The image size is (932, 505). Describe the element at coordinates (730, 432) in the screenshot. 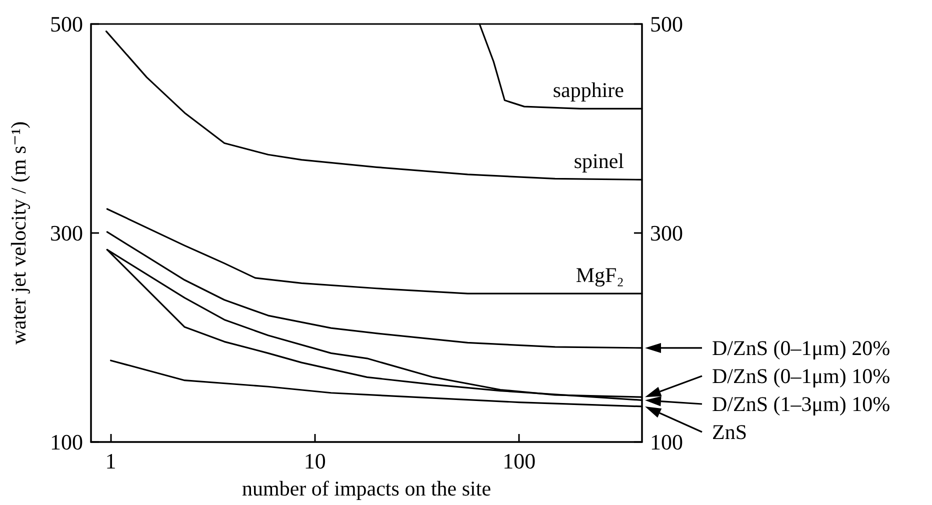

I see `legend-label: ZnS` at that location.